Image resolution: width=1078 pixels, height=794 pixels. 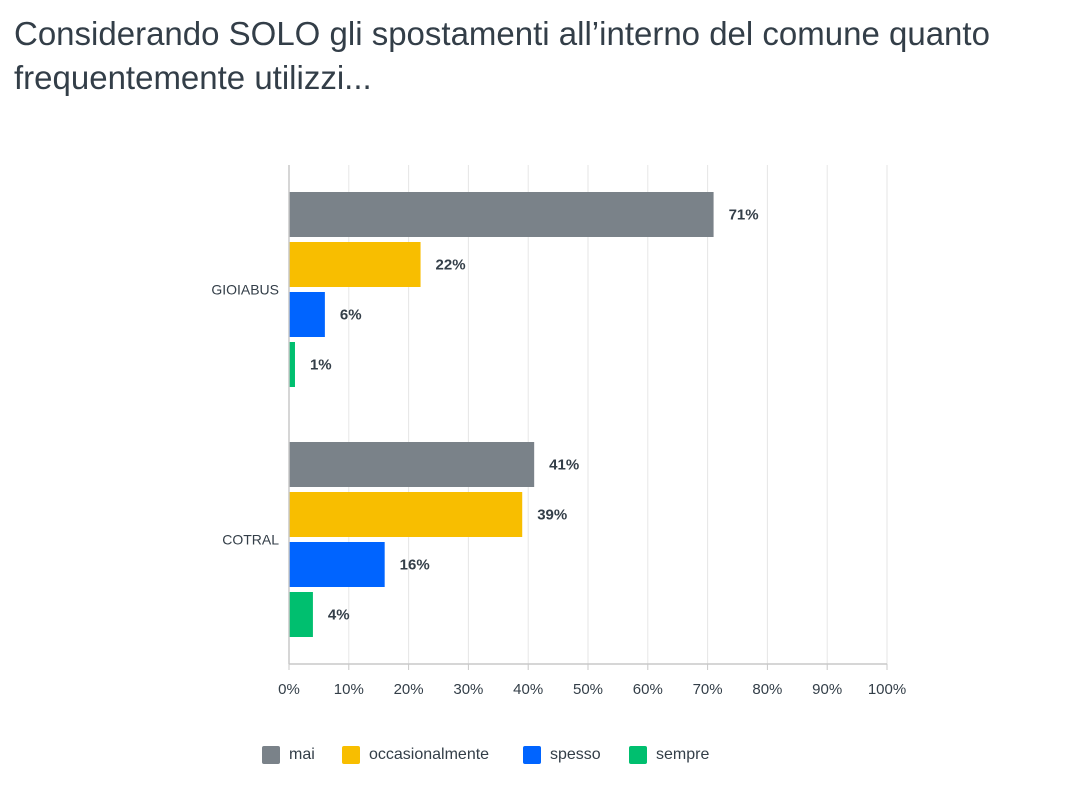 I want to click on category-label: COTRAL, so click(x=250, y=540).